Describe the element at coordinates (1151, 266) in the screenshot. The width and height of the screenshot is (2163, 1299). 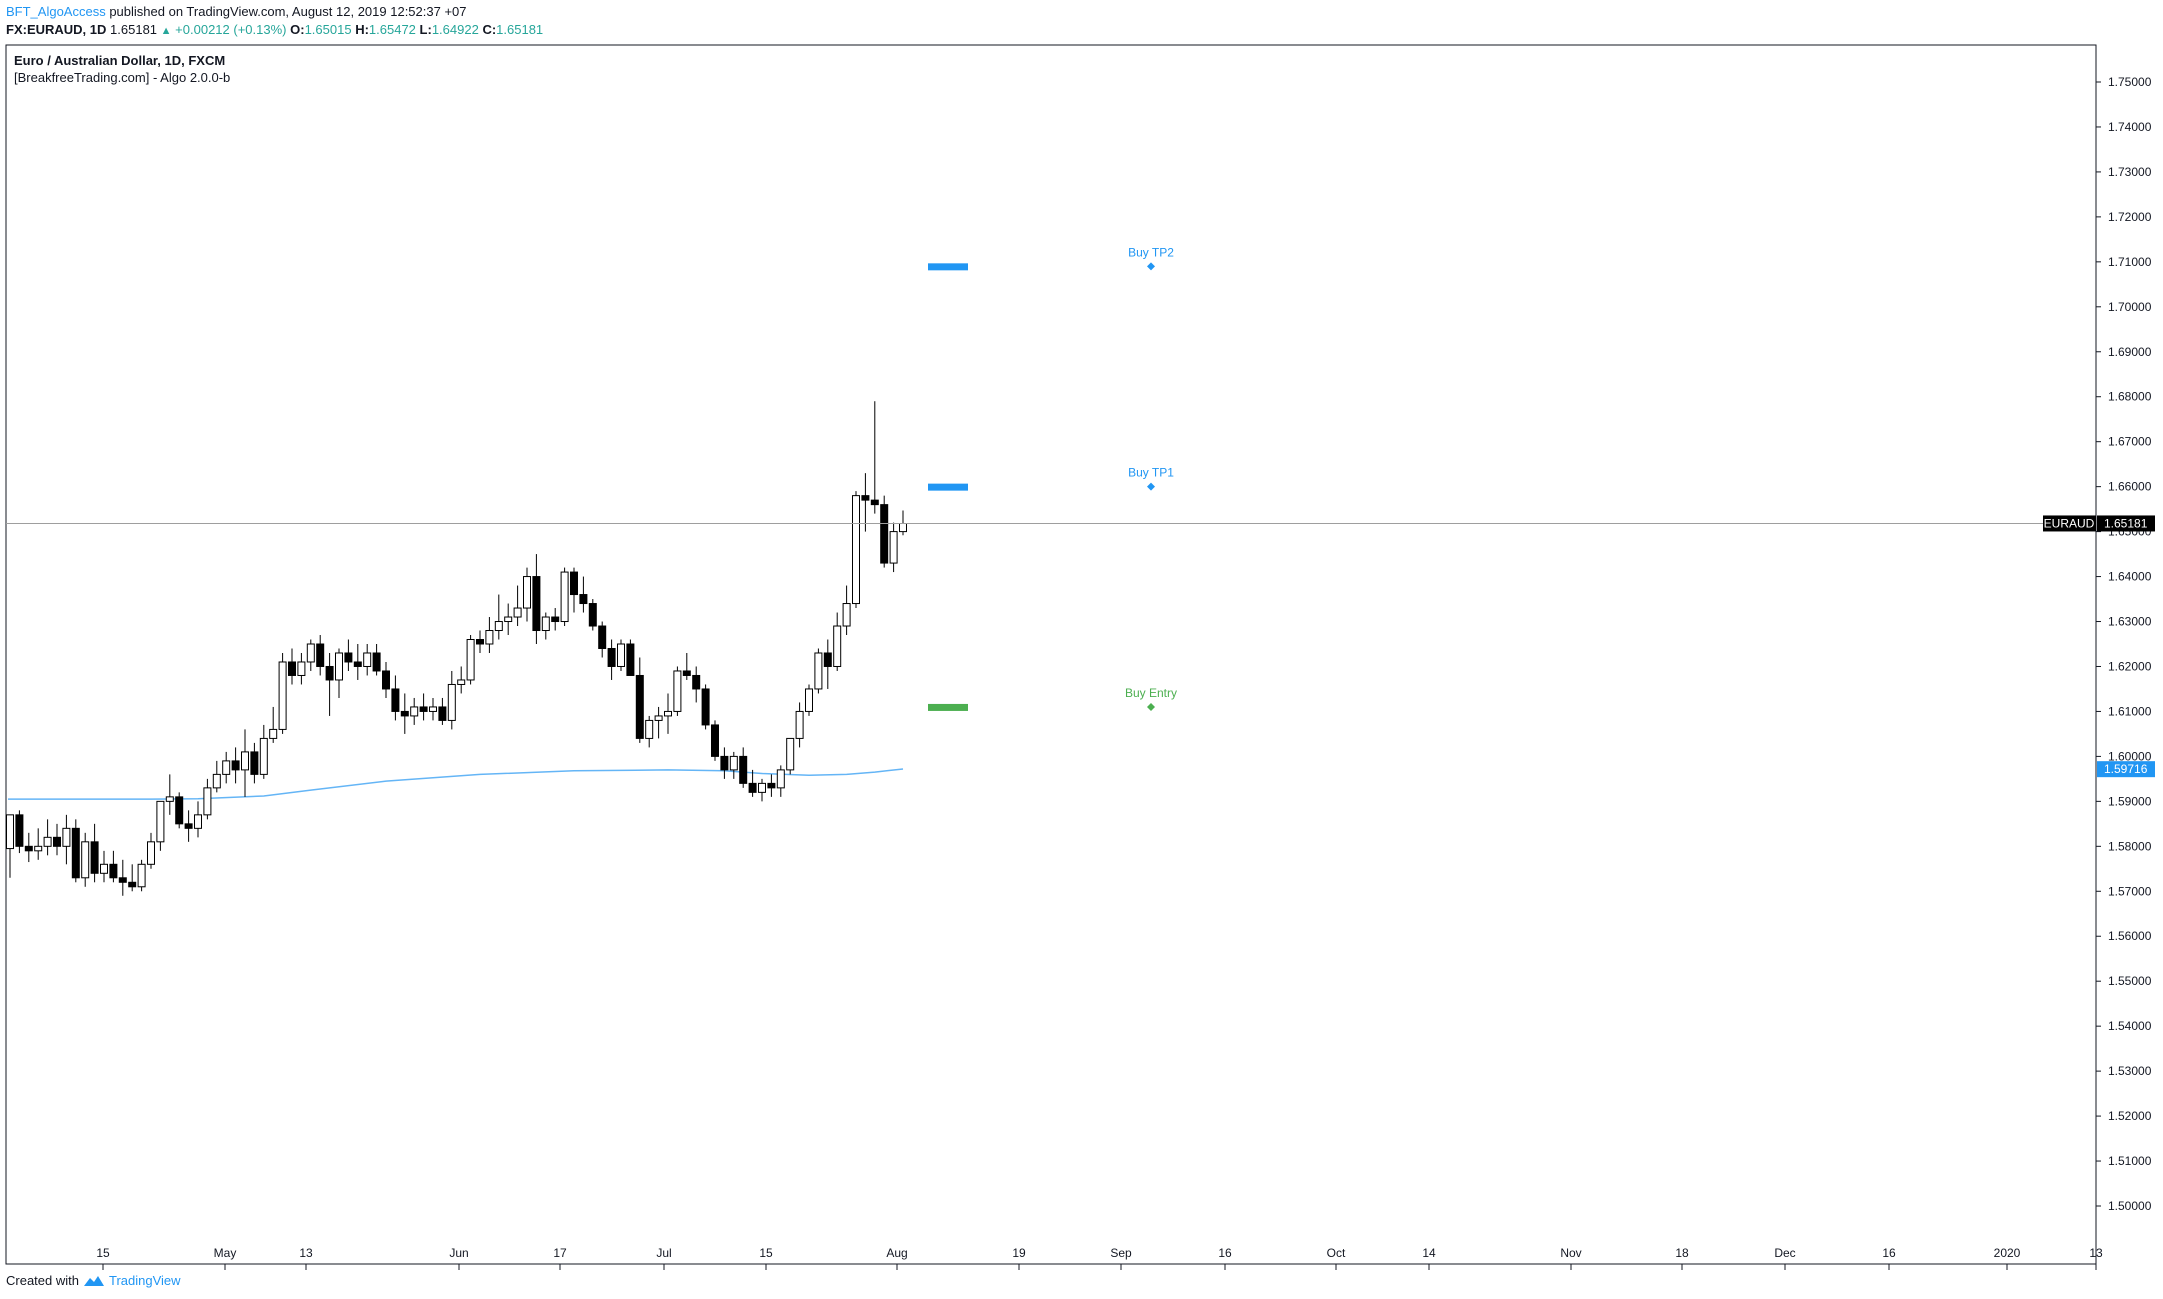
I see `level-diamond-icon` at that location.